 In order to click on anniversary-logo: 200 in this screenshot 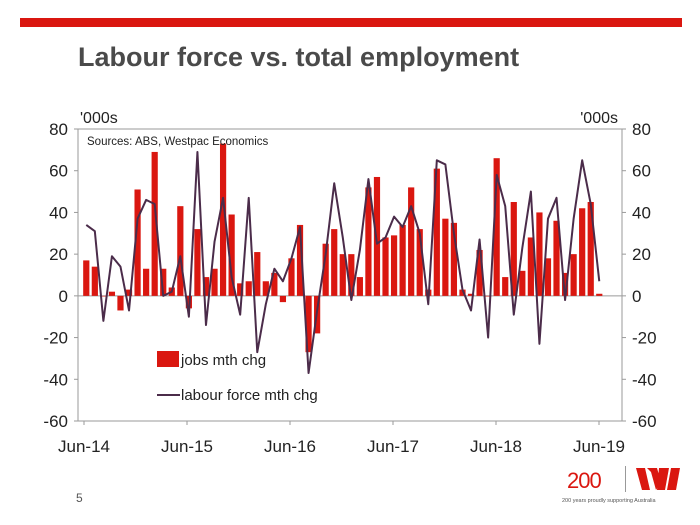, I will do `click(584, 480)`.